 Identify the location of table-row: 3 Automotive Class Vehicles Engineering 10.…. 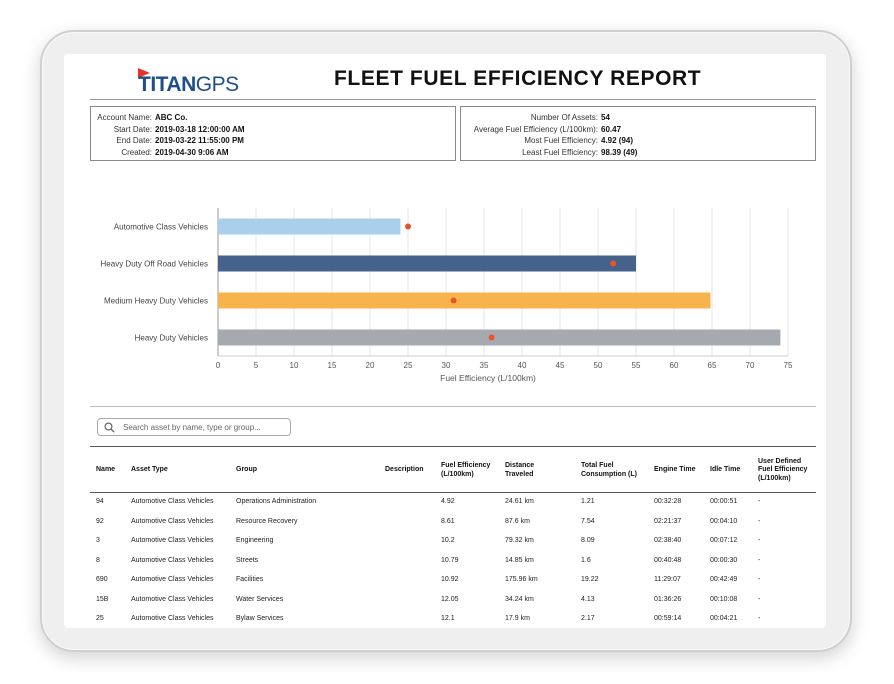
(453, 542).